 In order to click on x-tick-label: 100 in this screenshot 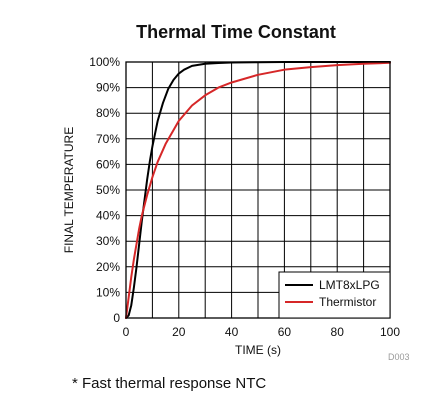, I will do `click(390, 332)`.